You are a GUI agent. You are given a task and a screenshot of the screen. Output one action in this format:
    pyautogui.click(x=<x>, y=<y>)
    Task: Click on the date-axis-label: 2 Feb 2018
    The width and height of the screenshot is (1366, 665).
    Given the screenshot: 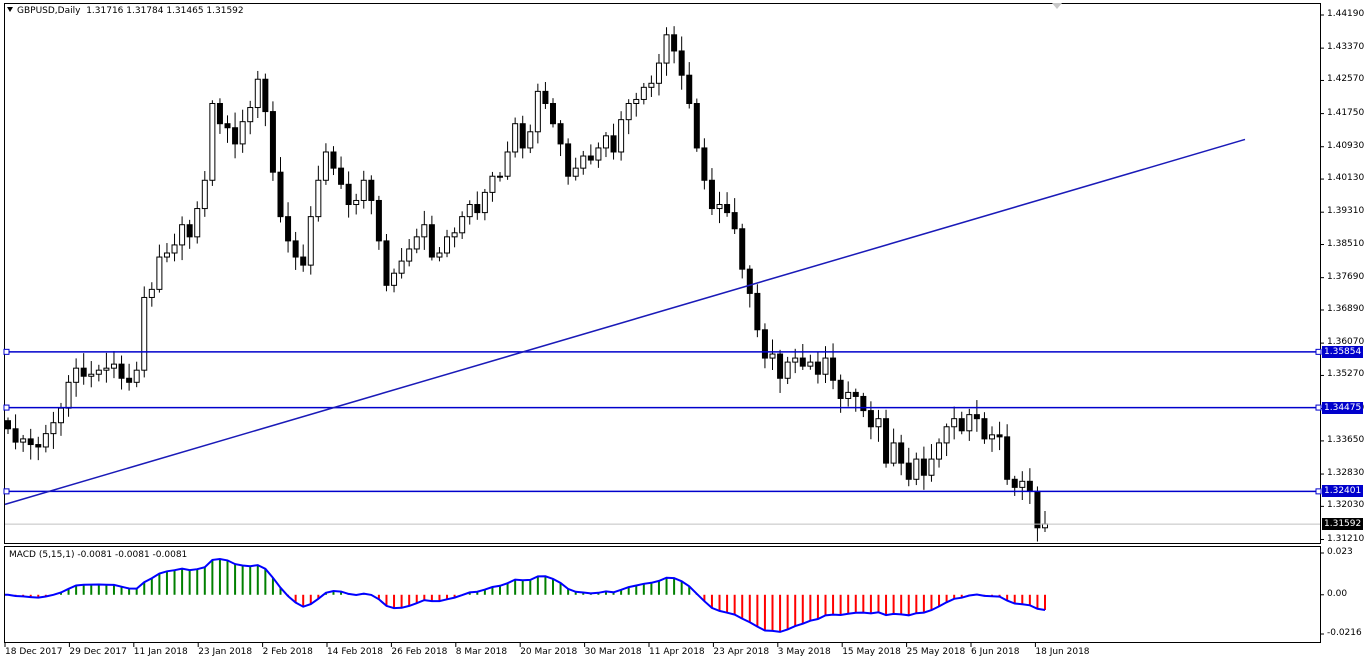 What is the action you would take?
    pyautogui.click(x=287, y=652)
    